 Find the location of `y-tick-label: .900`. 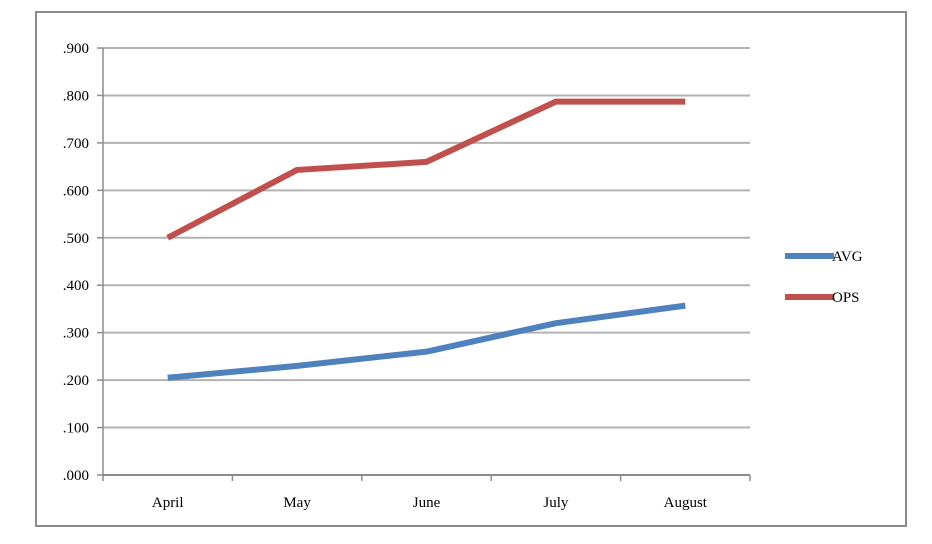

y-tick-label: .900 is located at coordinates (76, 49).